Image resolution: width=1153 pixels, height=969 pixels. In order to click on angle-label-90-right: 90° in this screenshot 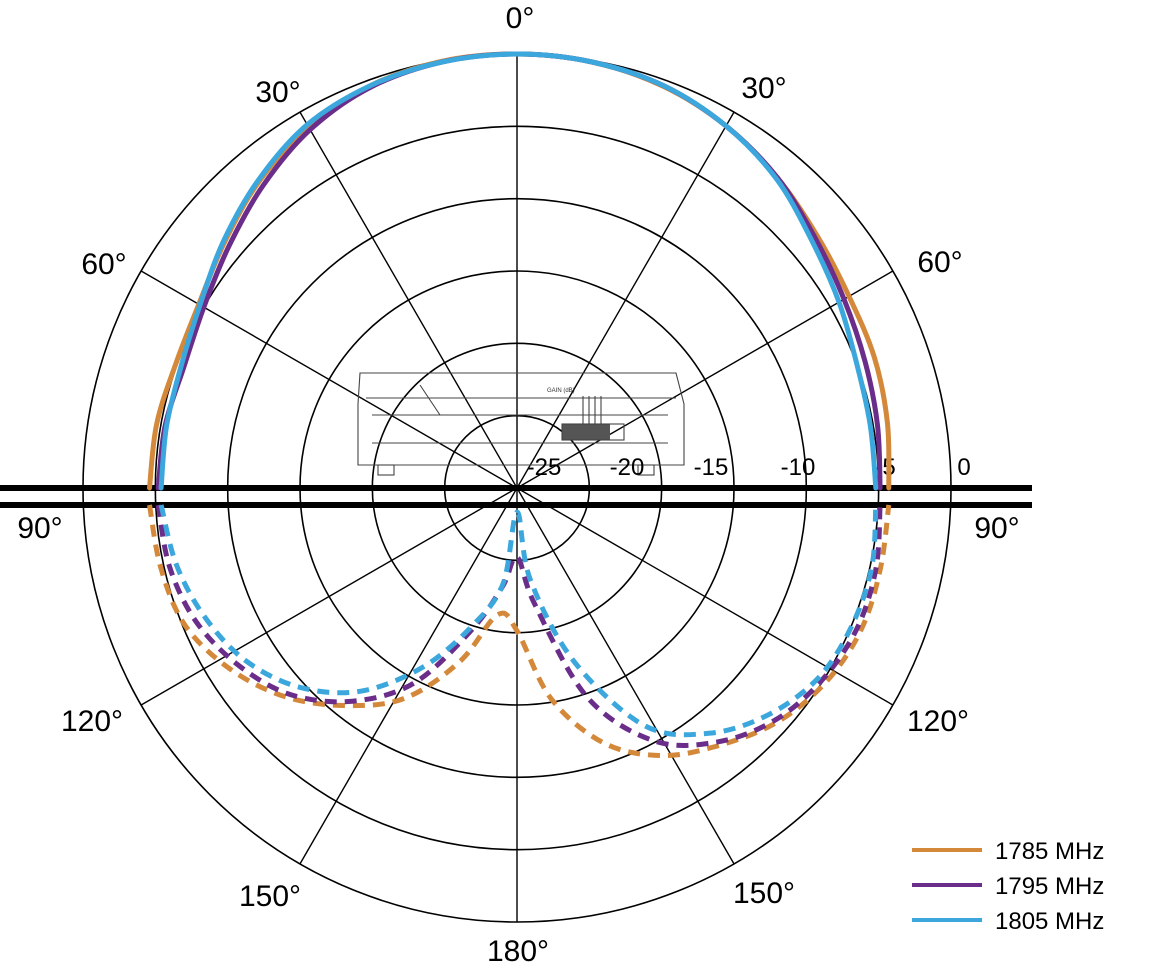, I will do `click(996, 528)`.